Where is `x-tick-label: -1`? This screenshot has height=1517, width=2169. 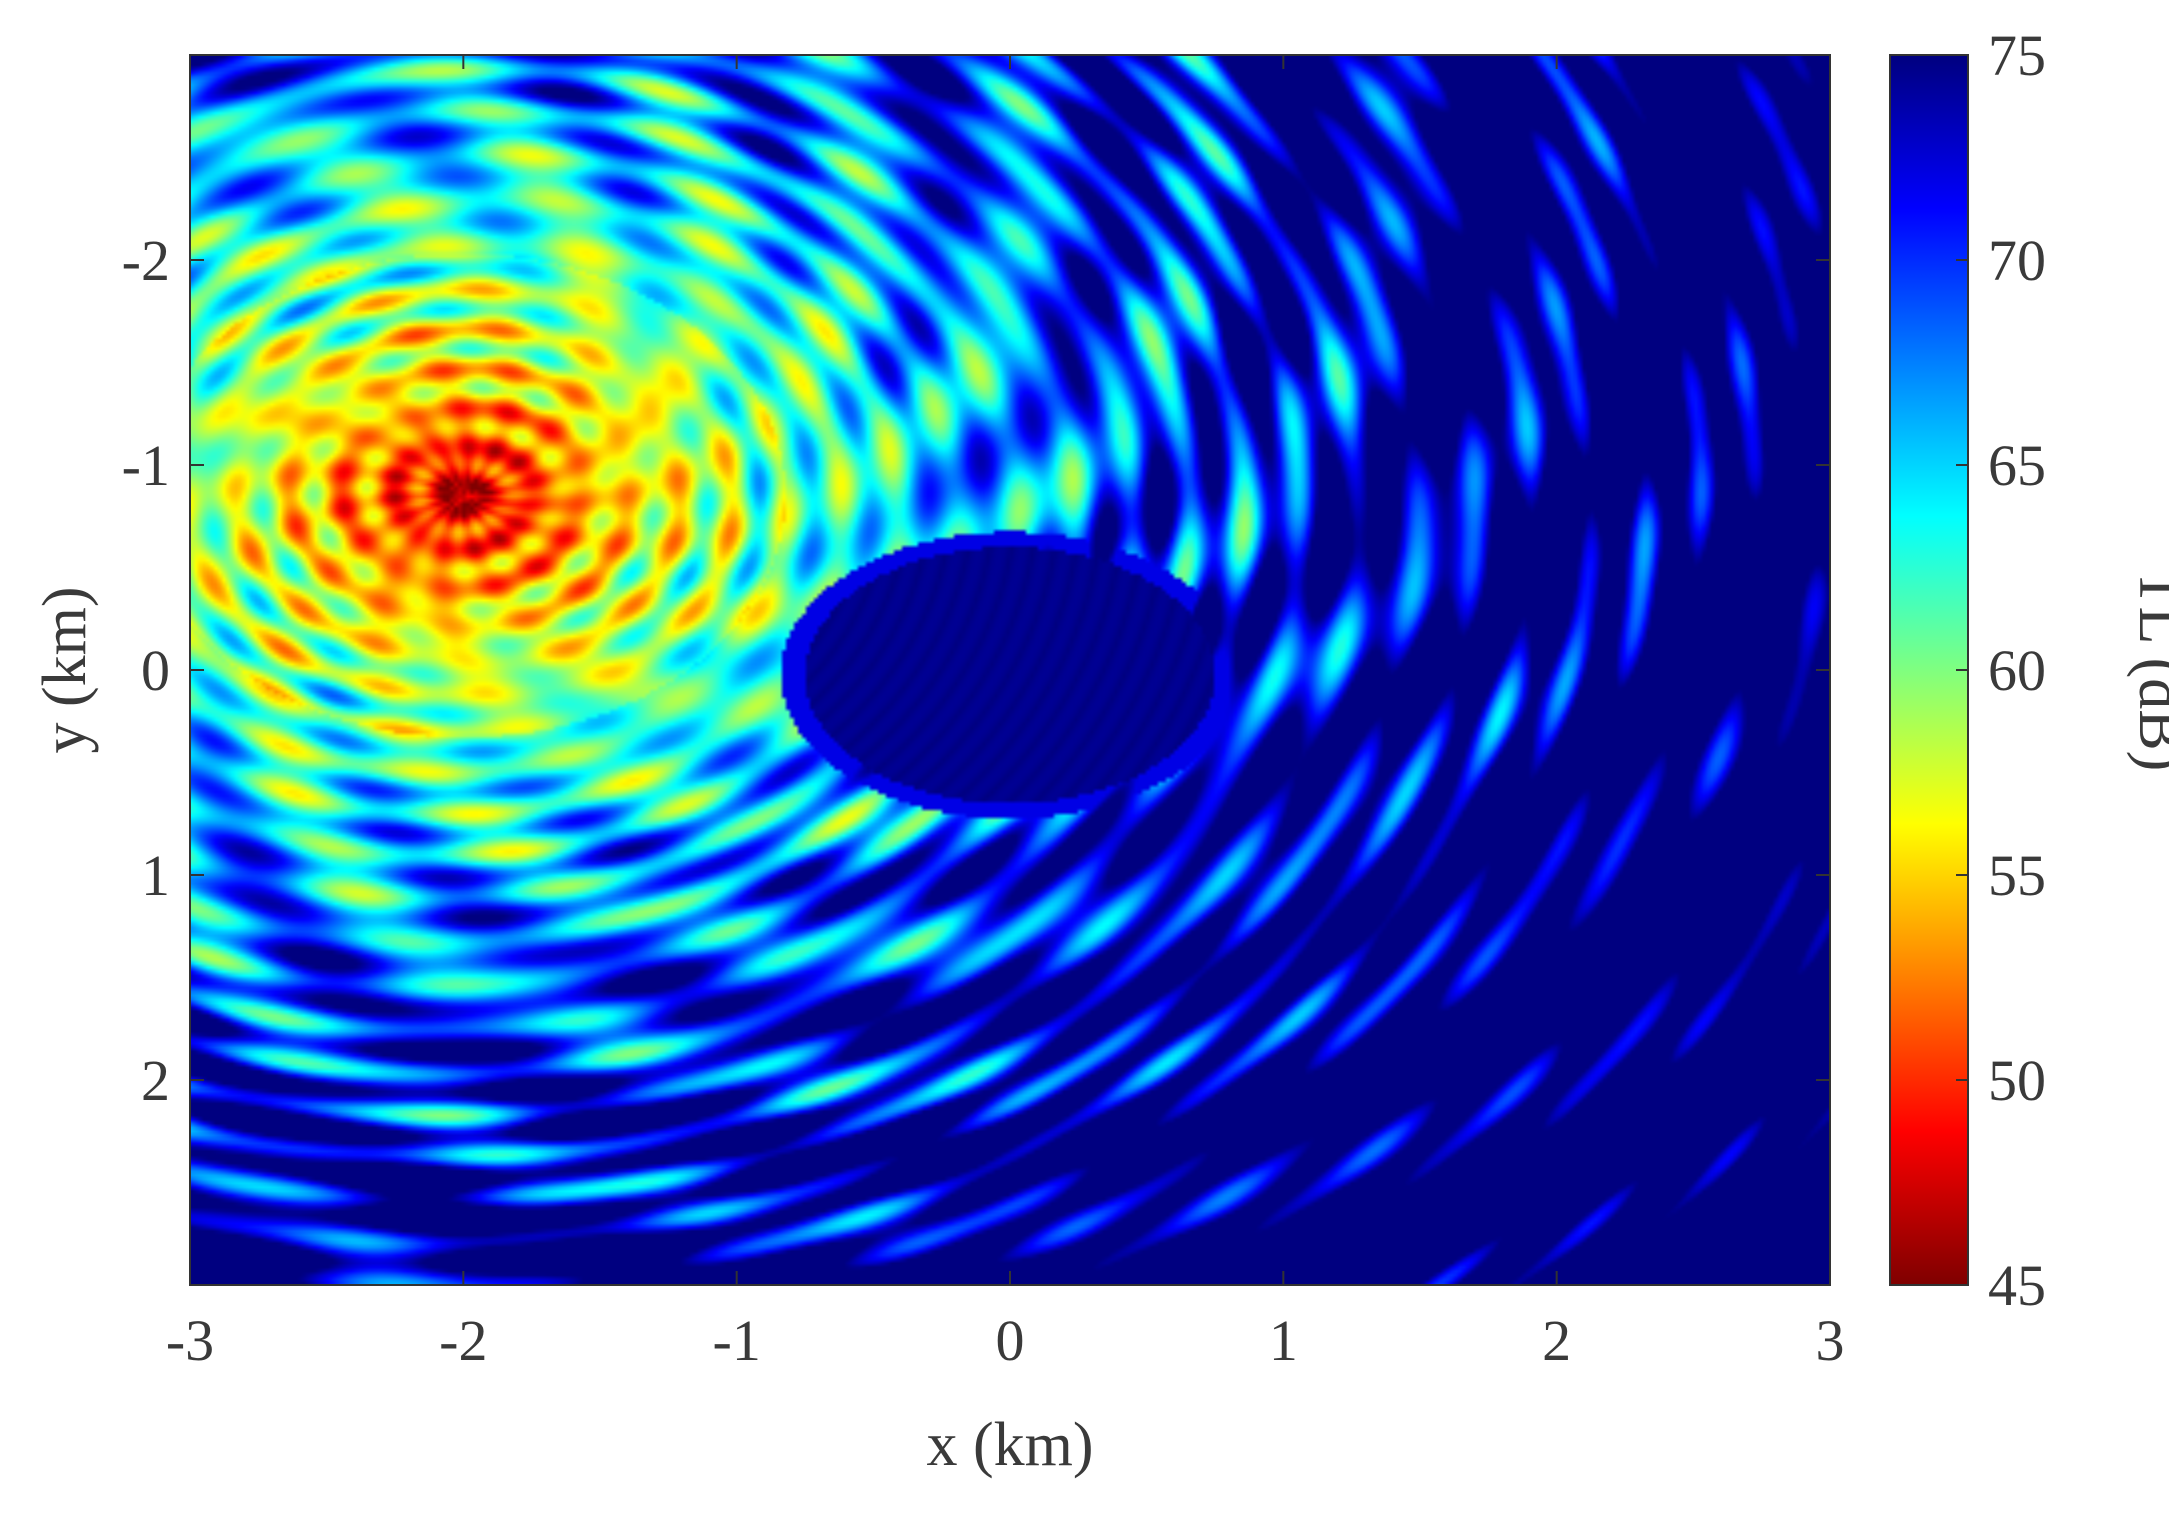 x-tick-label: -1 is located at coordinates (737, 1340).